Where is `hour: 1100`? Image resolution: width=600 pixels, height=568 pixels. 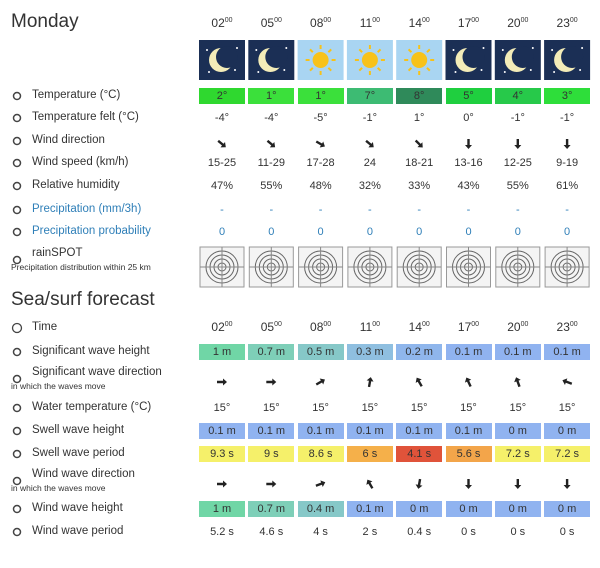 hour: 1100 is located at coordinates (370, 327).